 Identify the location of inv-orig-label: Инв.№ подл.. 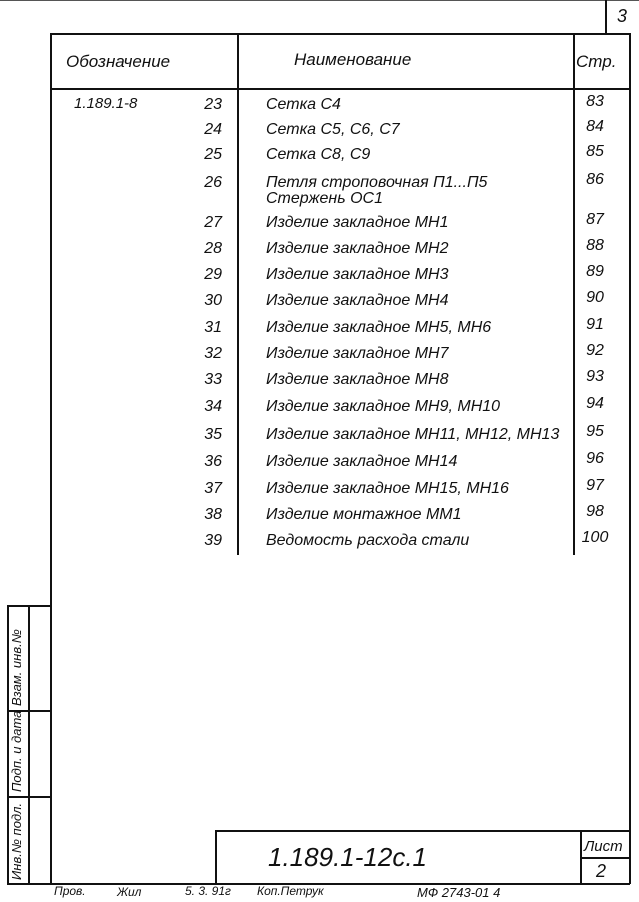
(16, 841).